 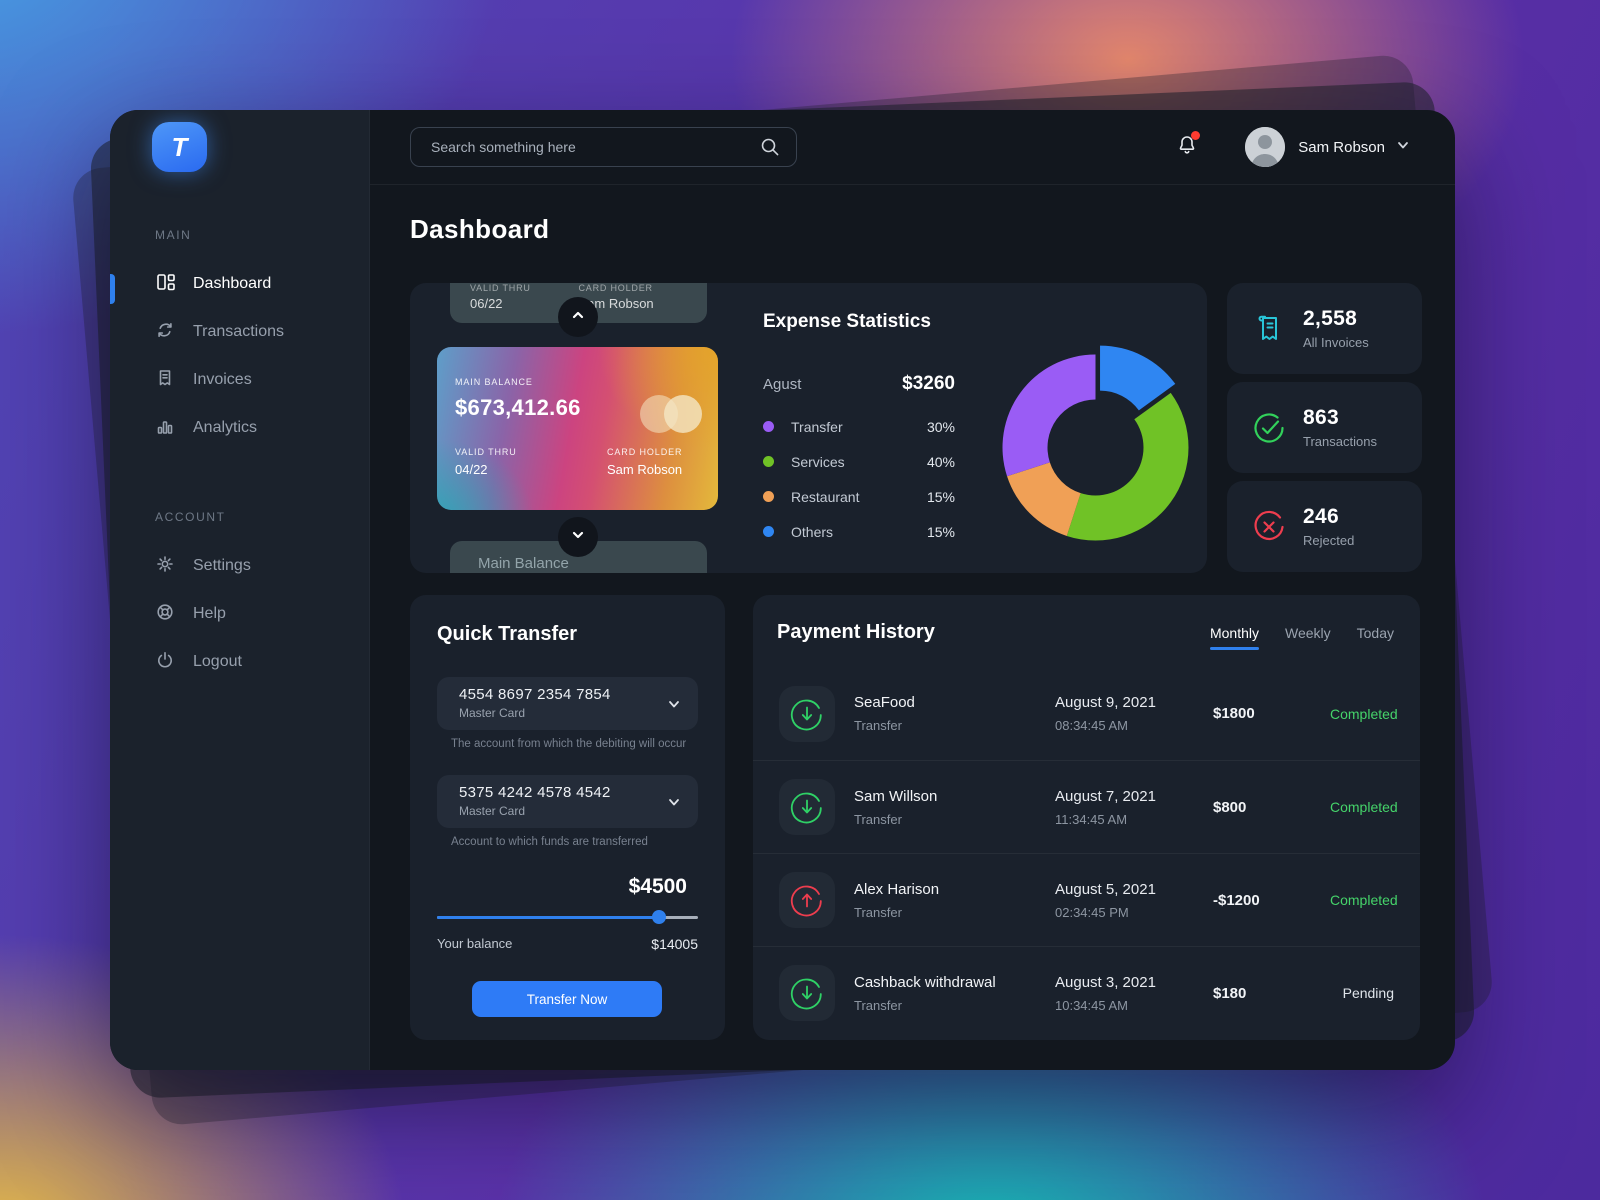 What do you see at coordinates (1375, 633) in the screenshot?
I see `tab-today: Today` at bounding box center [1375, 633].